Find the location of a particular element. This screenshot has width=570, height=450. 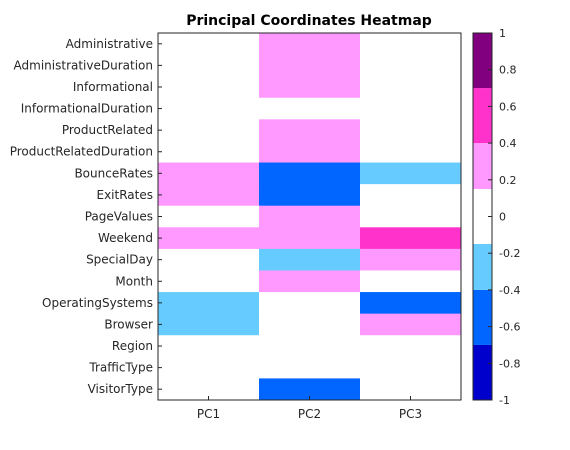

row-label-13: Browser is located at coordinates (128, 324).